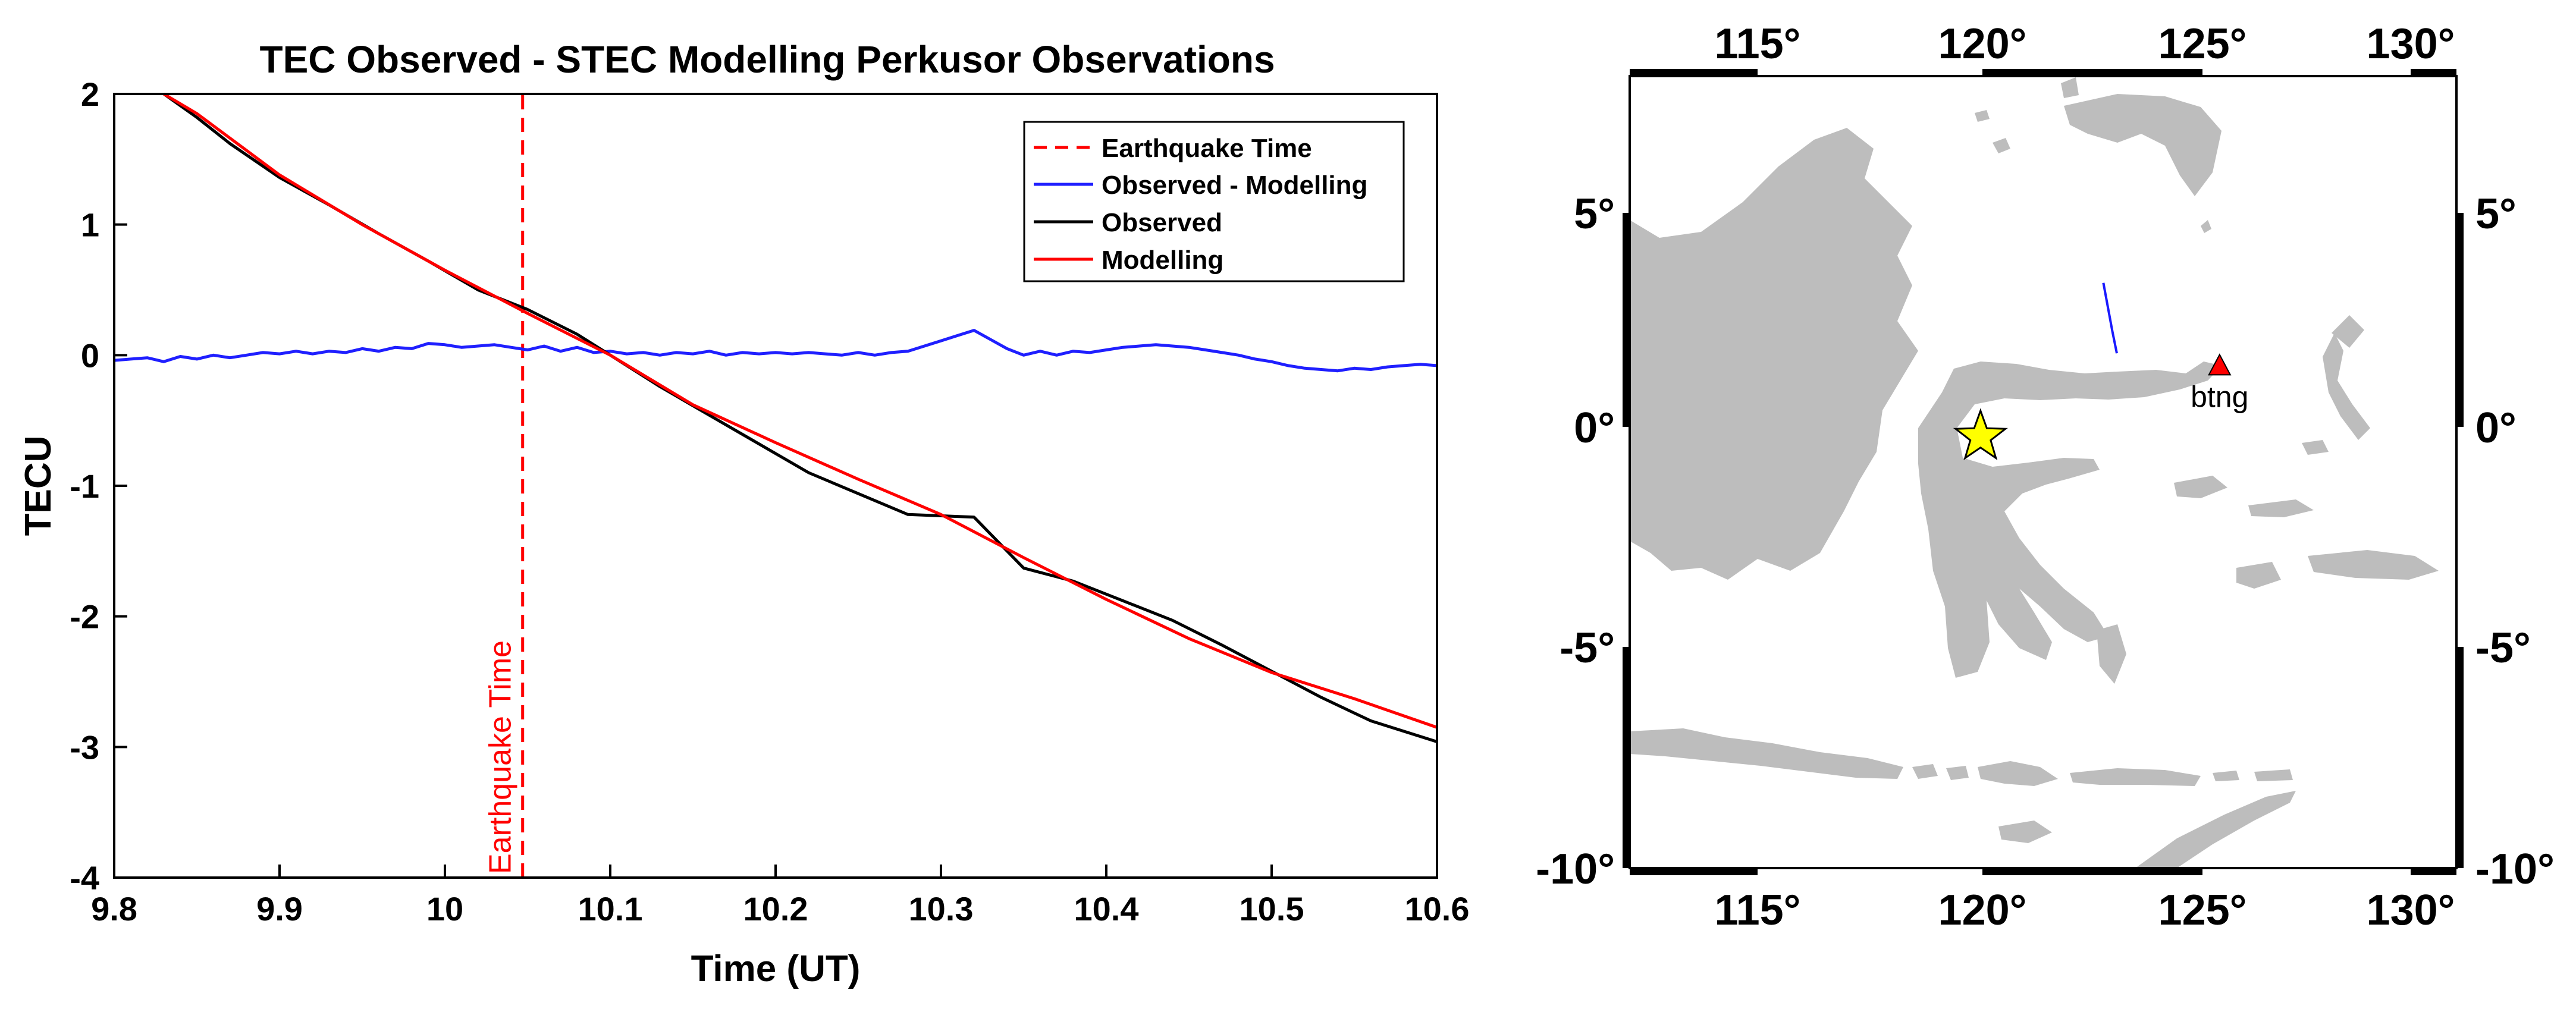  What do you see at coordinates (2070, 520) in the screenshot?
I see `land-sulawesi` at bounding box center [2070, 520].